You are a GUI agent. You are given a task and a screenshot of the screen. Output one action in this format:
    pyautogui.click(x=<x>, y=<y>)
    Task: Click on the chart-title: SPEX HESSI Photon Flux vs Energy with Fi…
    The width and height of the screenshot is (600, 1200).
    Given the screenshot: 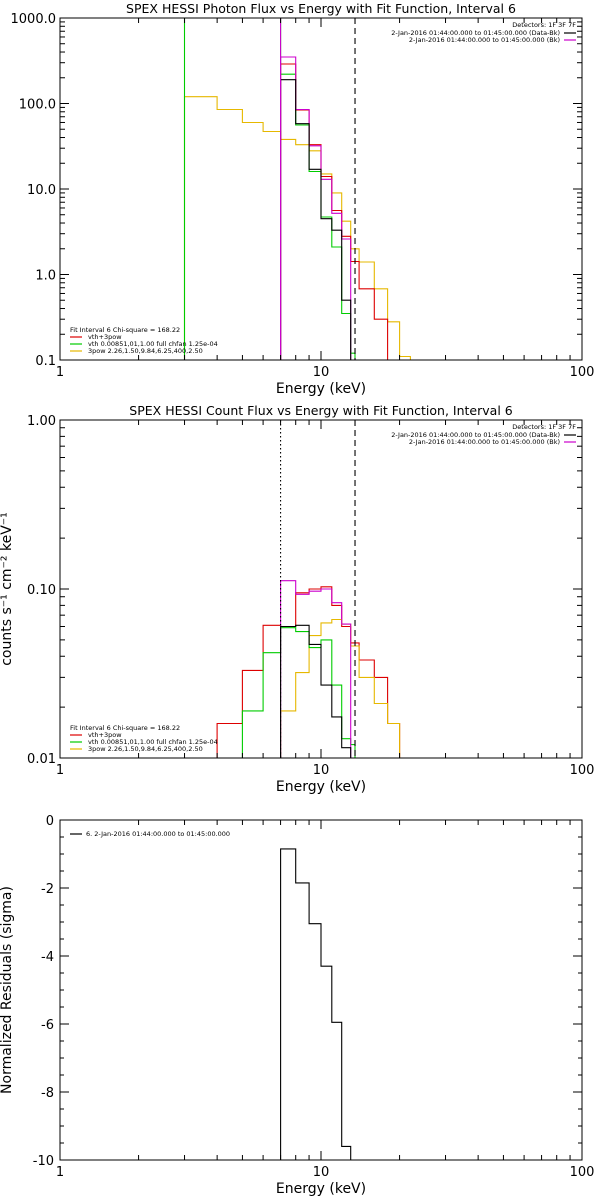 What is the action you would take?
    pyautogui.click(x=321, y=8)
    